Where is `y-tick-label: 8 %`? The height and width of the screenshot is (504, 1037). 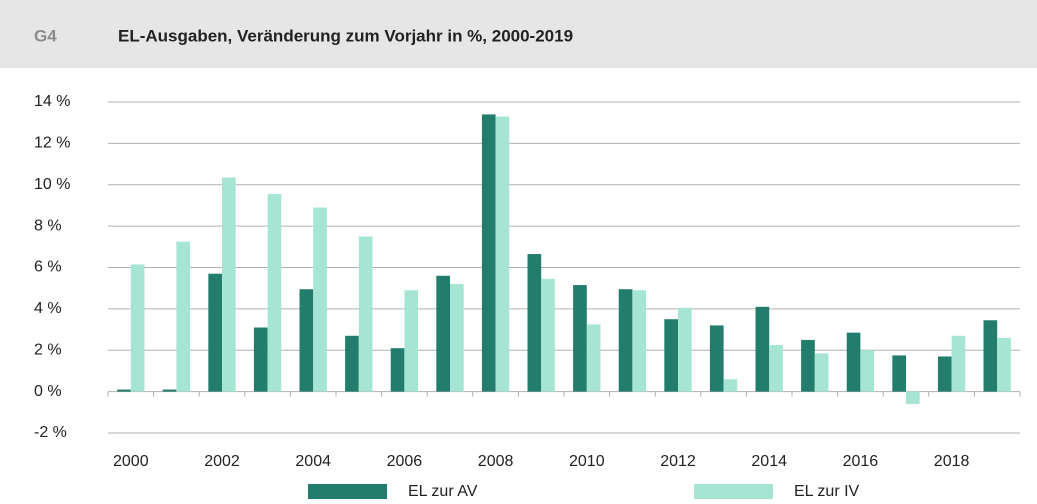
y-tick-label: 8 % is located at coordinates (48, 225).